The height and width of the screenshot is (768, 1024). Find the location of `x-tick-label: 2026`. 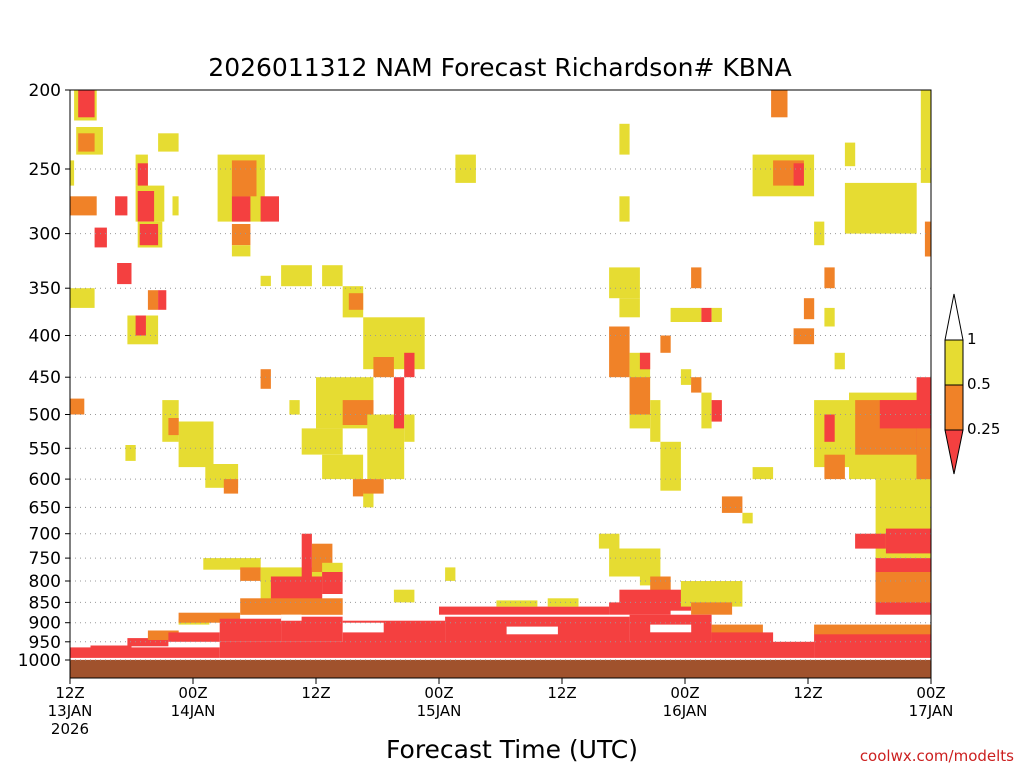

x-tick-label: 2026 is located at coordinates (70, 729).